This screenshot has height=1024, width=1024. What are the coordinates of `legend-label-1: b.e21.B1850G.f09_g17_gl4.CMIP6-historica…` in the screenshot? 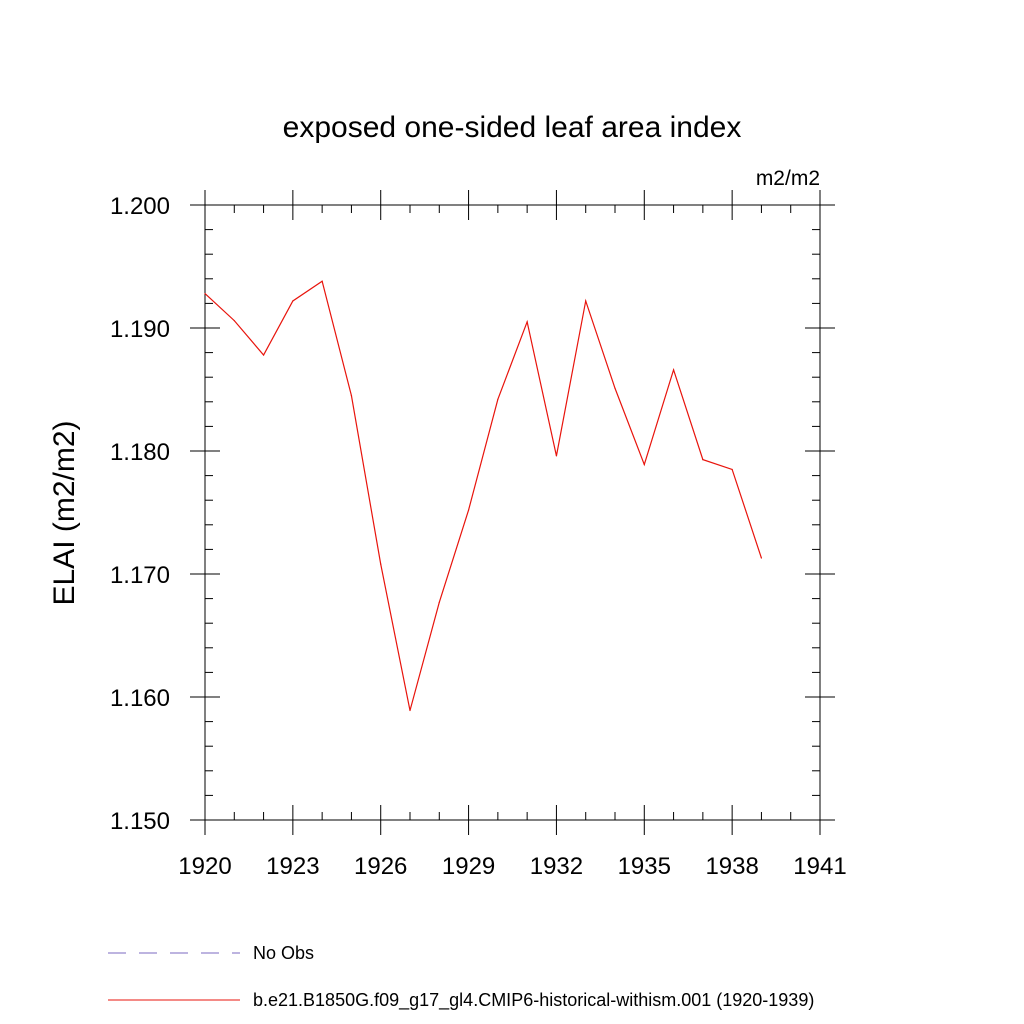 It's located at (533, 1000).